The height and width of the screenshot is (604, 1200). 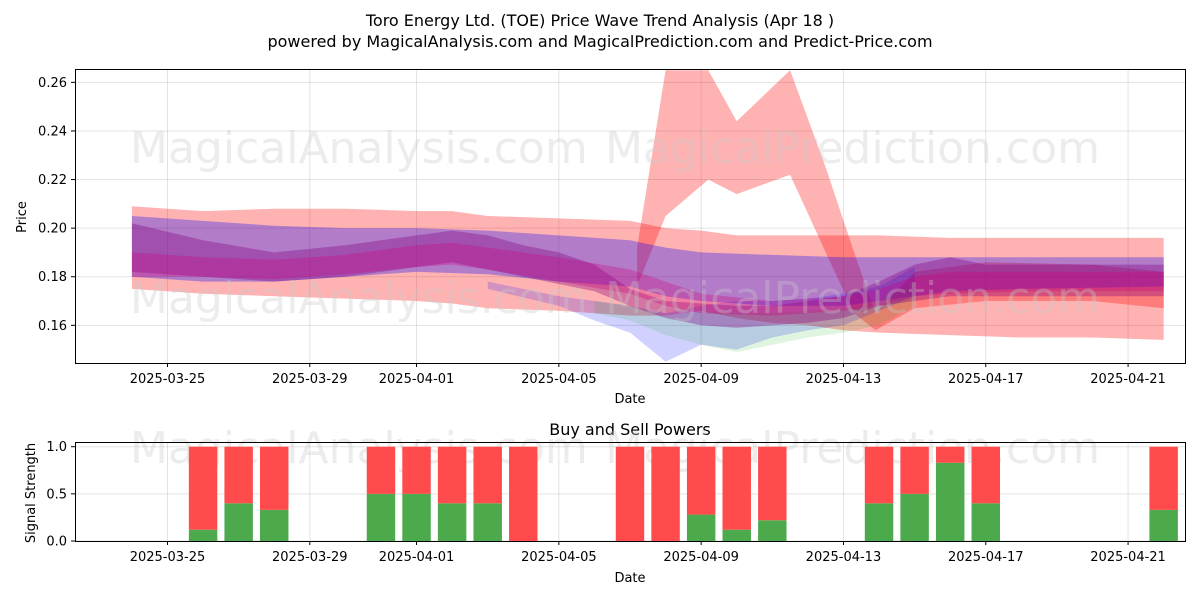 What do you see at coordinates (52, 277) in the screenshot?
I see `price-y-tick-label: 0.18` at bounding box center [52, 277].